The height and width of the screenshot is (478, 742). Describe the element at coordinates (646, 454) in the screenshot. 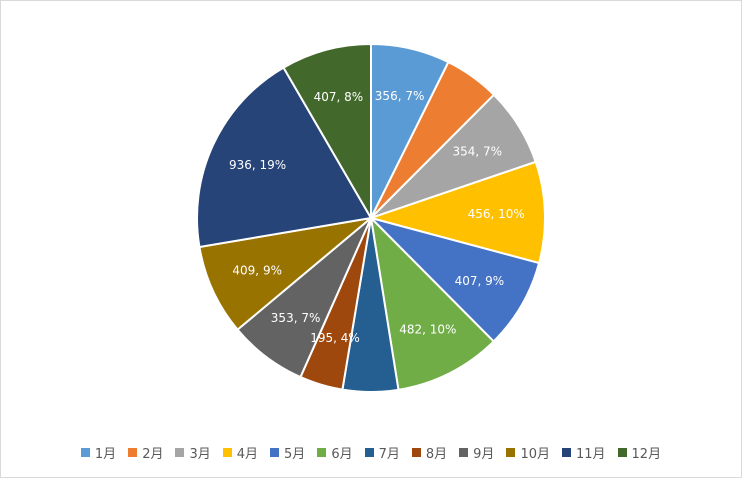

I see `legend-label: 12月` at that location.